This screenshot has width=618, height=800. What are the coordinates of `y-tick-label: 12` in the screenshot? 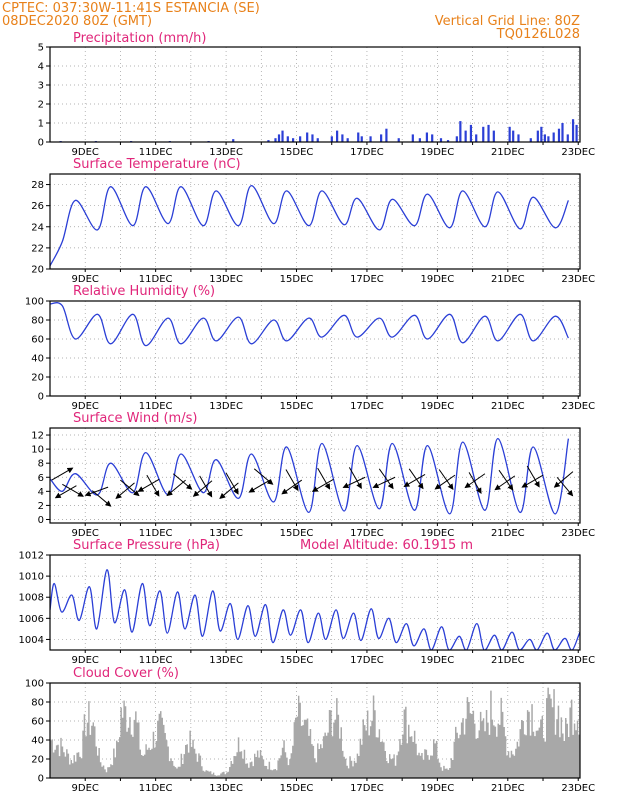 It's located at (37, 436).